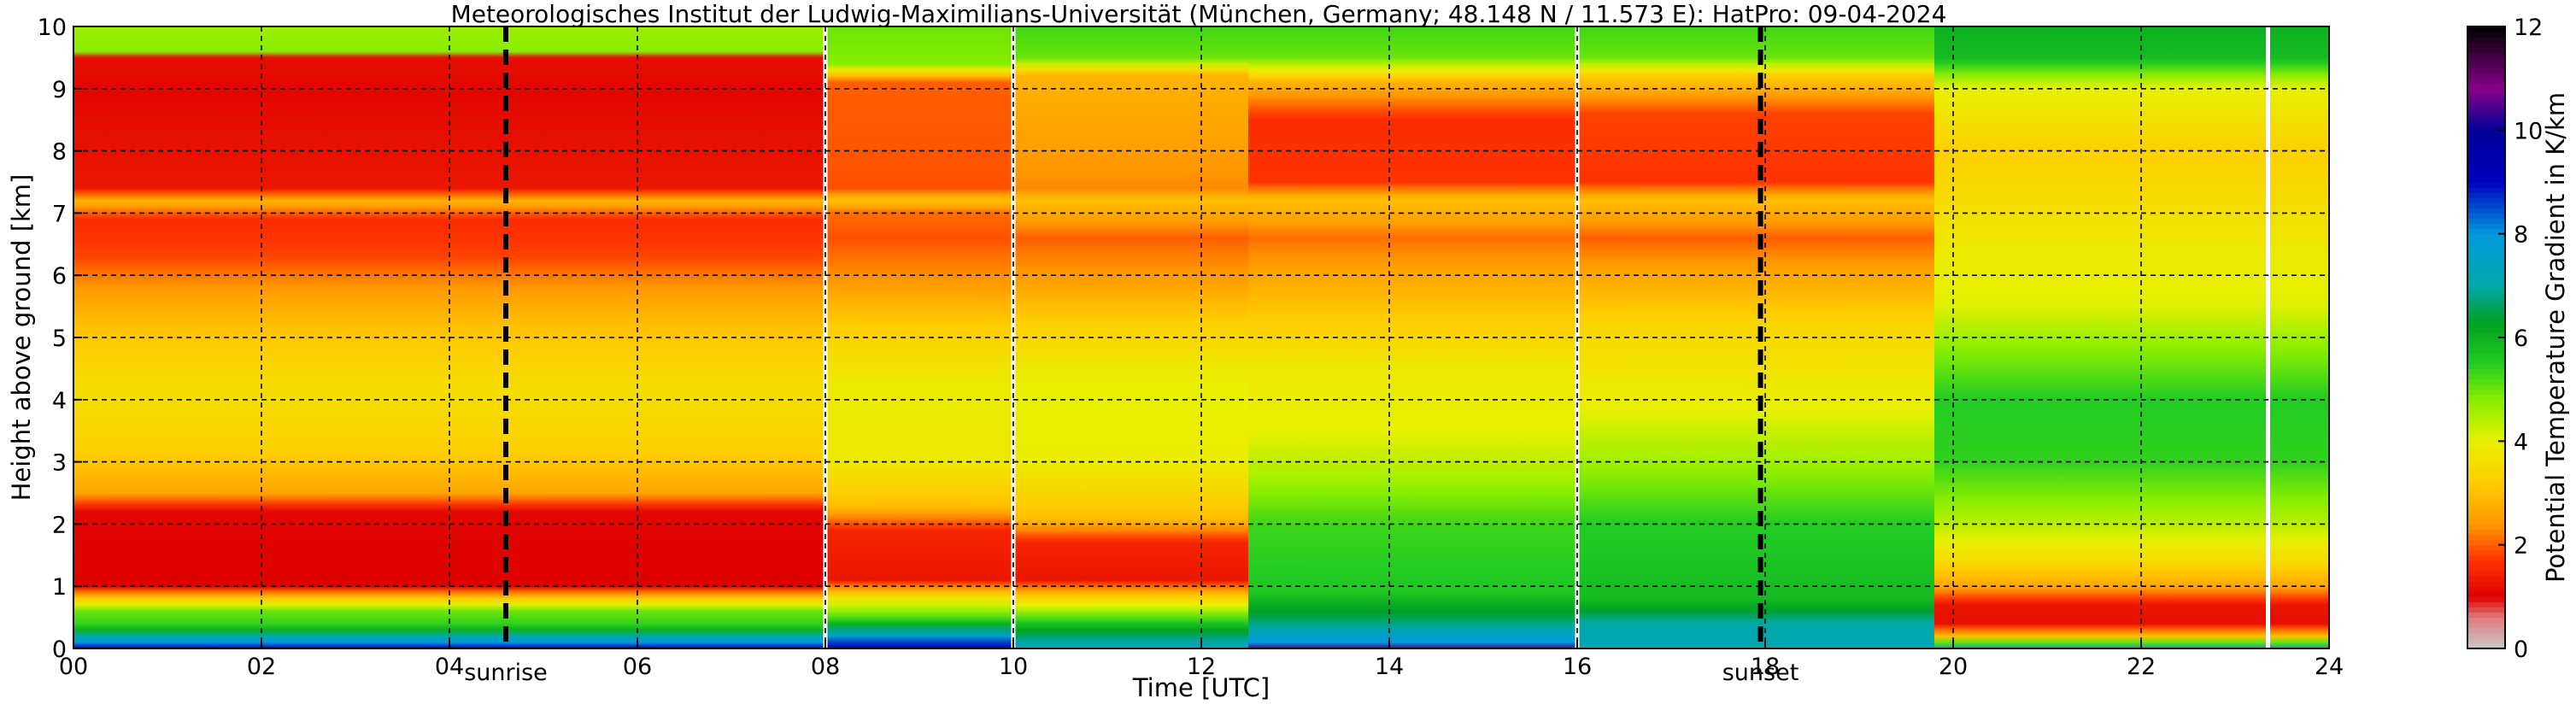 This screenshot has width=2576, height=704. I want to click on colorbar-tick-label: 4, so click(2521, 442).